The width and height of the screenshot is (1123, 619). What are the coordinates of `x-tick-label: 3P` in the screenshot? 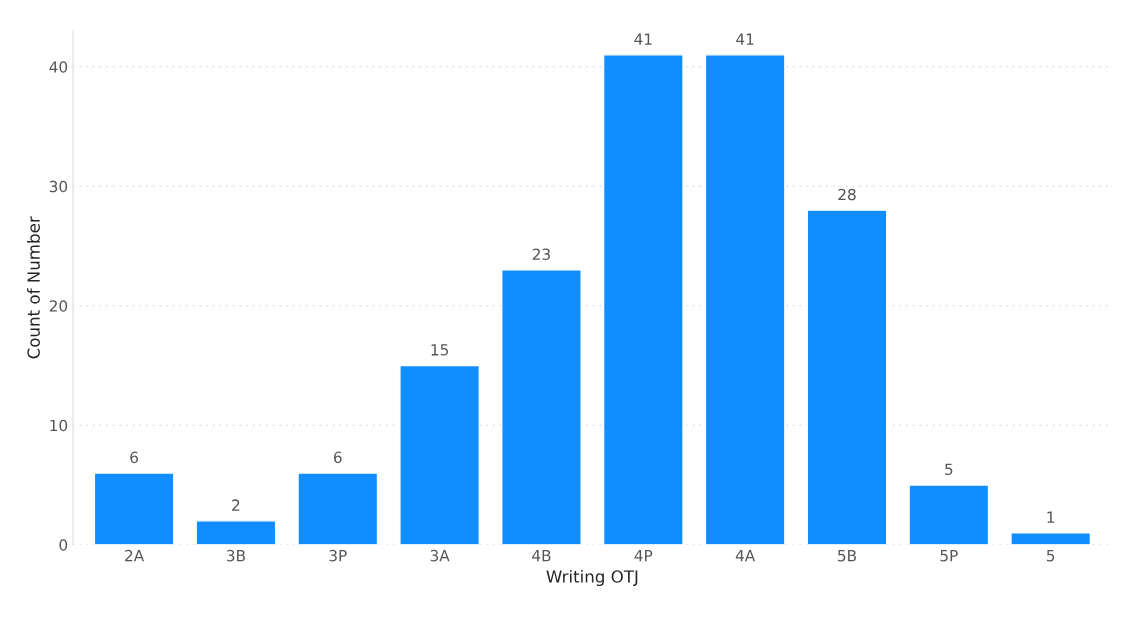 It's located at (338, 555).